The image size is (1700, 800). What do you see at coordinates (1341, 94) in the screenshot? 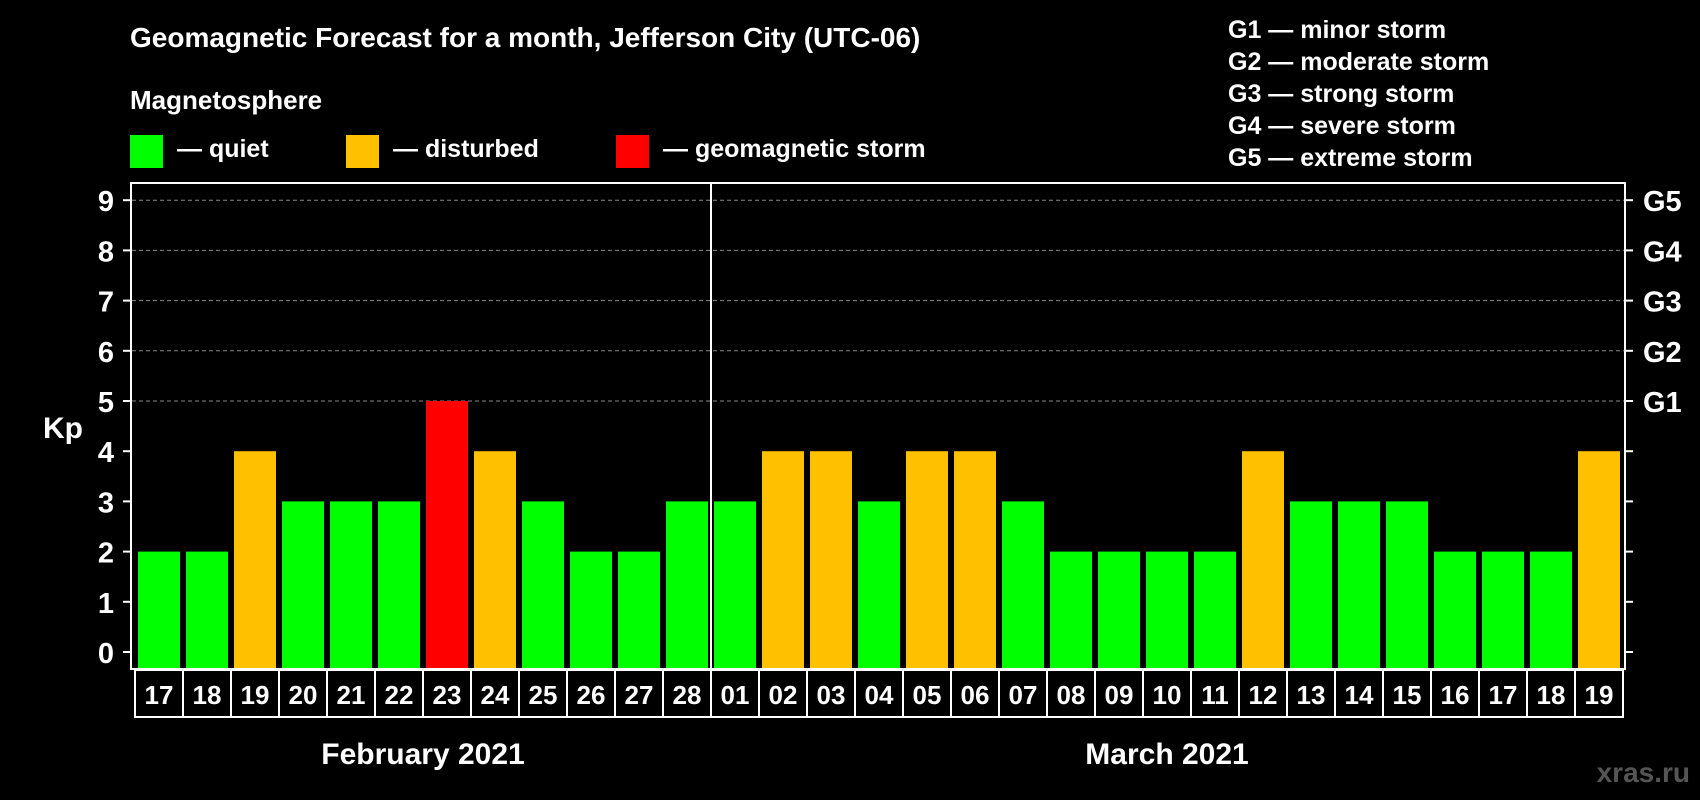
I see `g-legend-item: G3 — strong storm` at bounding box center [1341, 94].